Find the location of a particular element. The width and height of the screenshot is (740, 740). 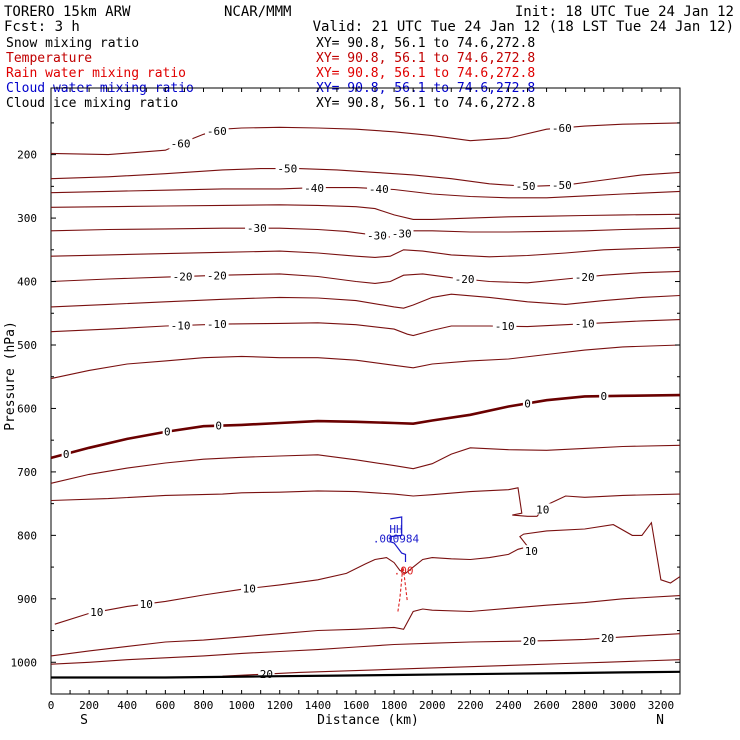

x-tick-label: 400 is located at coordinates (127, 705).